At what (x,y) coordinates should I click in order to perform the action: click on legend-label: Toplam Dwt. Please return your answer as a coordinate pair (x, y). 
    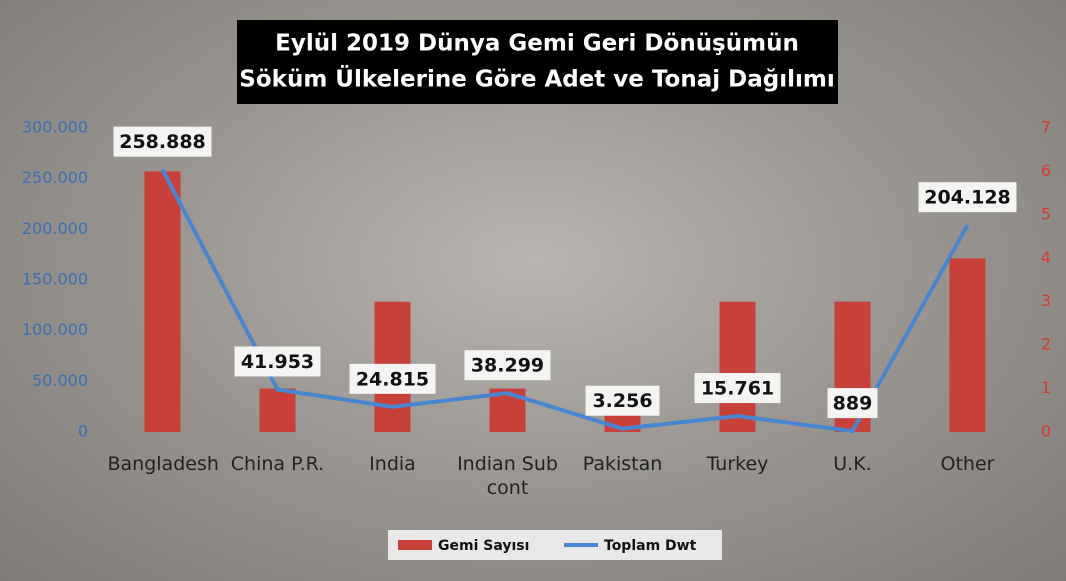
    Looking at the image, I should click on (650, 546).